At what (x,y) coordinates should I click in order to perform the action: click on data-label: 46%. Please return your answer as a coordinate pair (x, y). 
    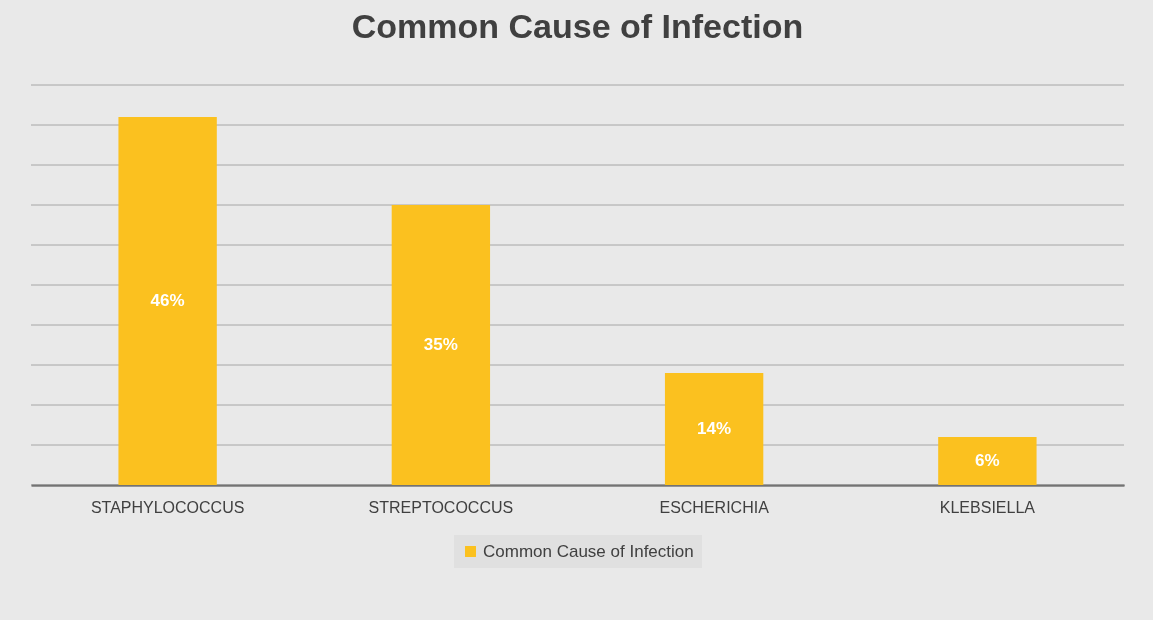
    Looking at the image, I should click on (167, 300).